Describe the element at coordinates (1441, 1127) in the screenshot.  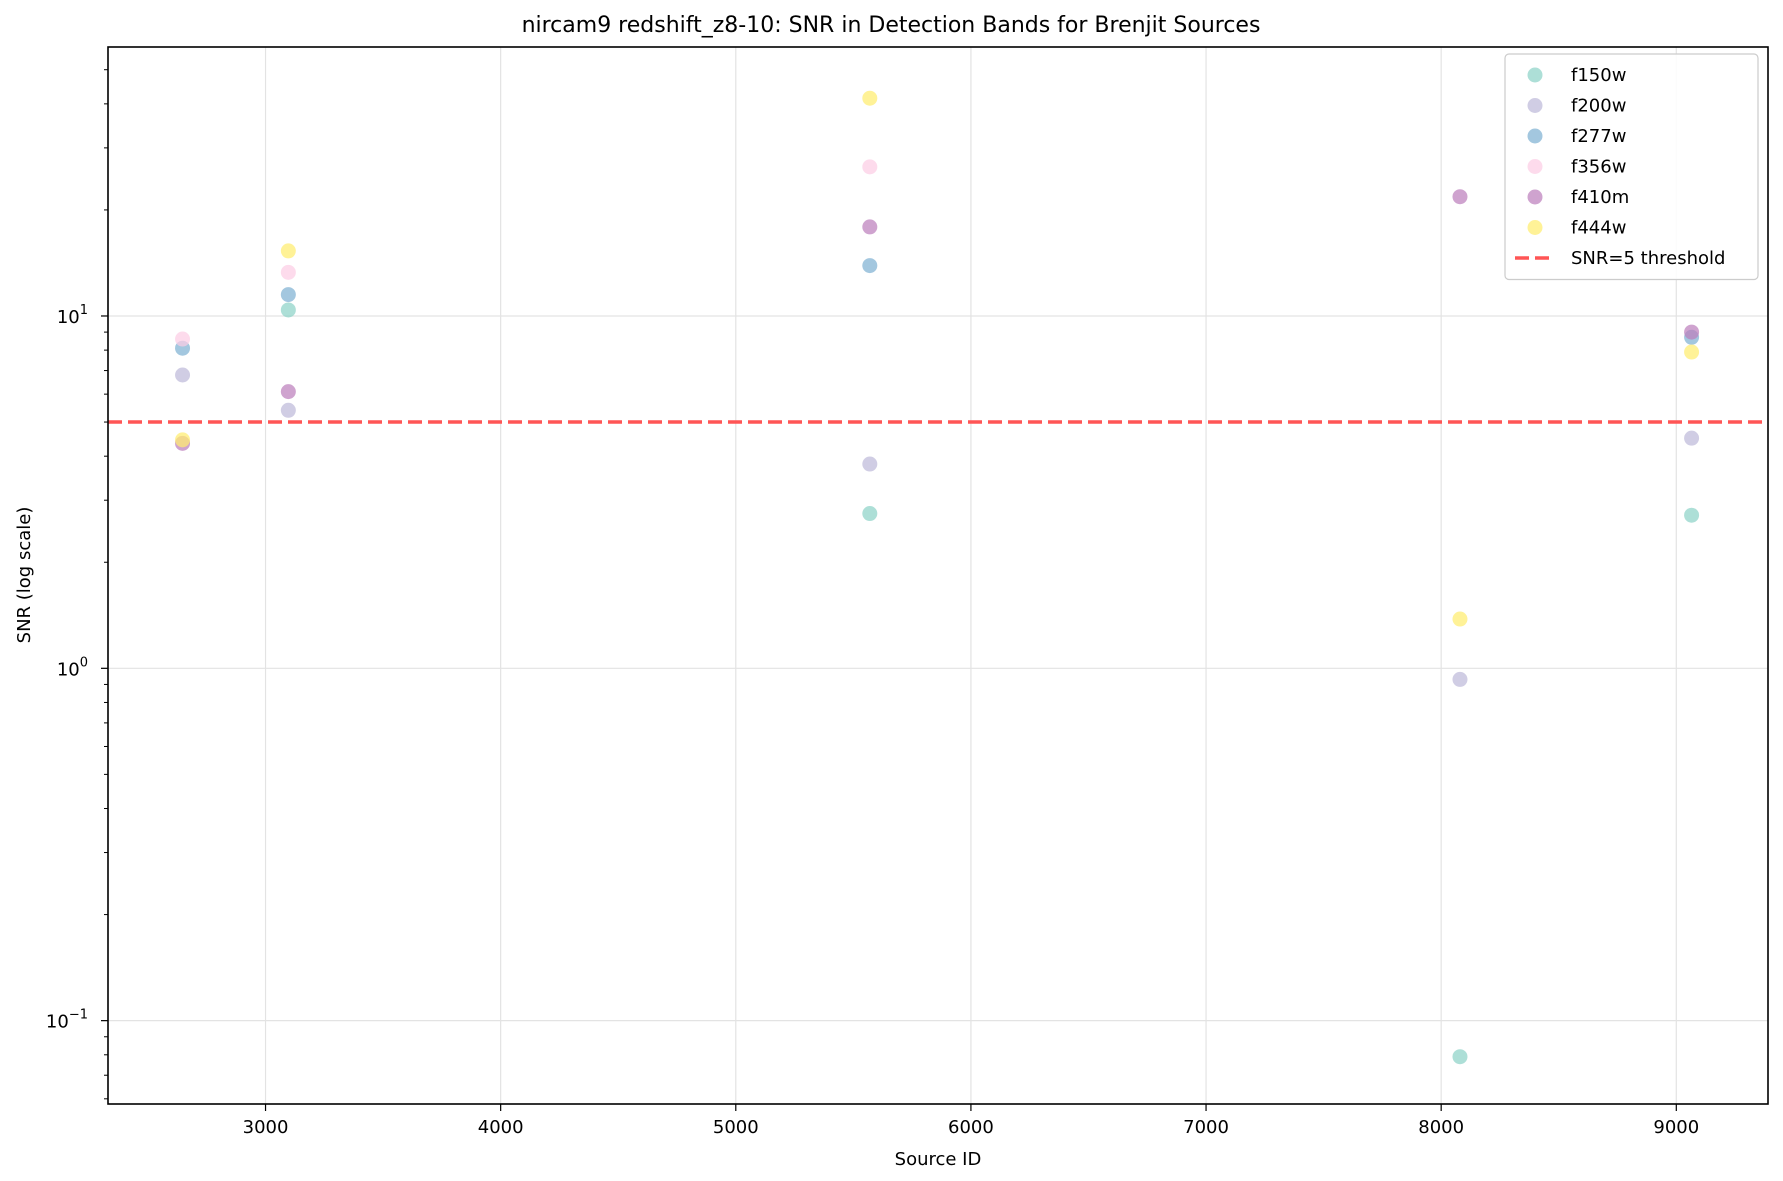
I see `x-tick-label: 8000` at that location.